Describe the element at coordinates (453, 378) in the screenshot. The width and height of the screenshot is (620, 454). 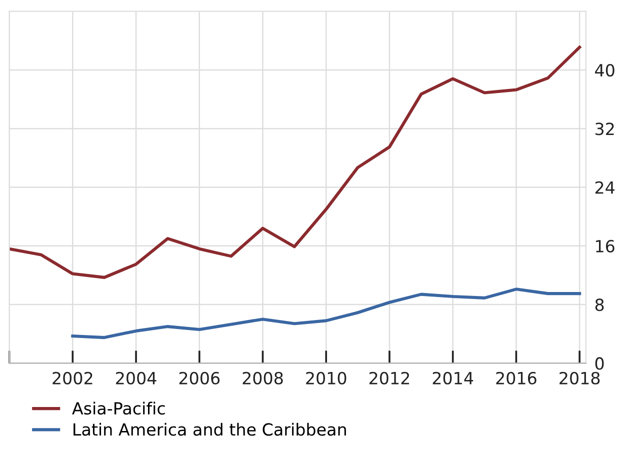
I see `x-tick-label: 2014` at that location.